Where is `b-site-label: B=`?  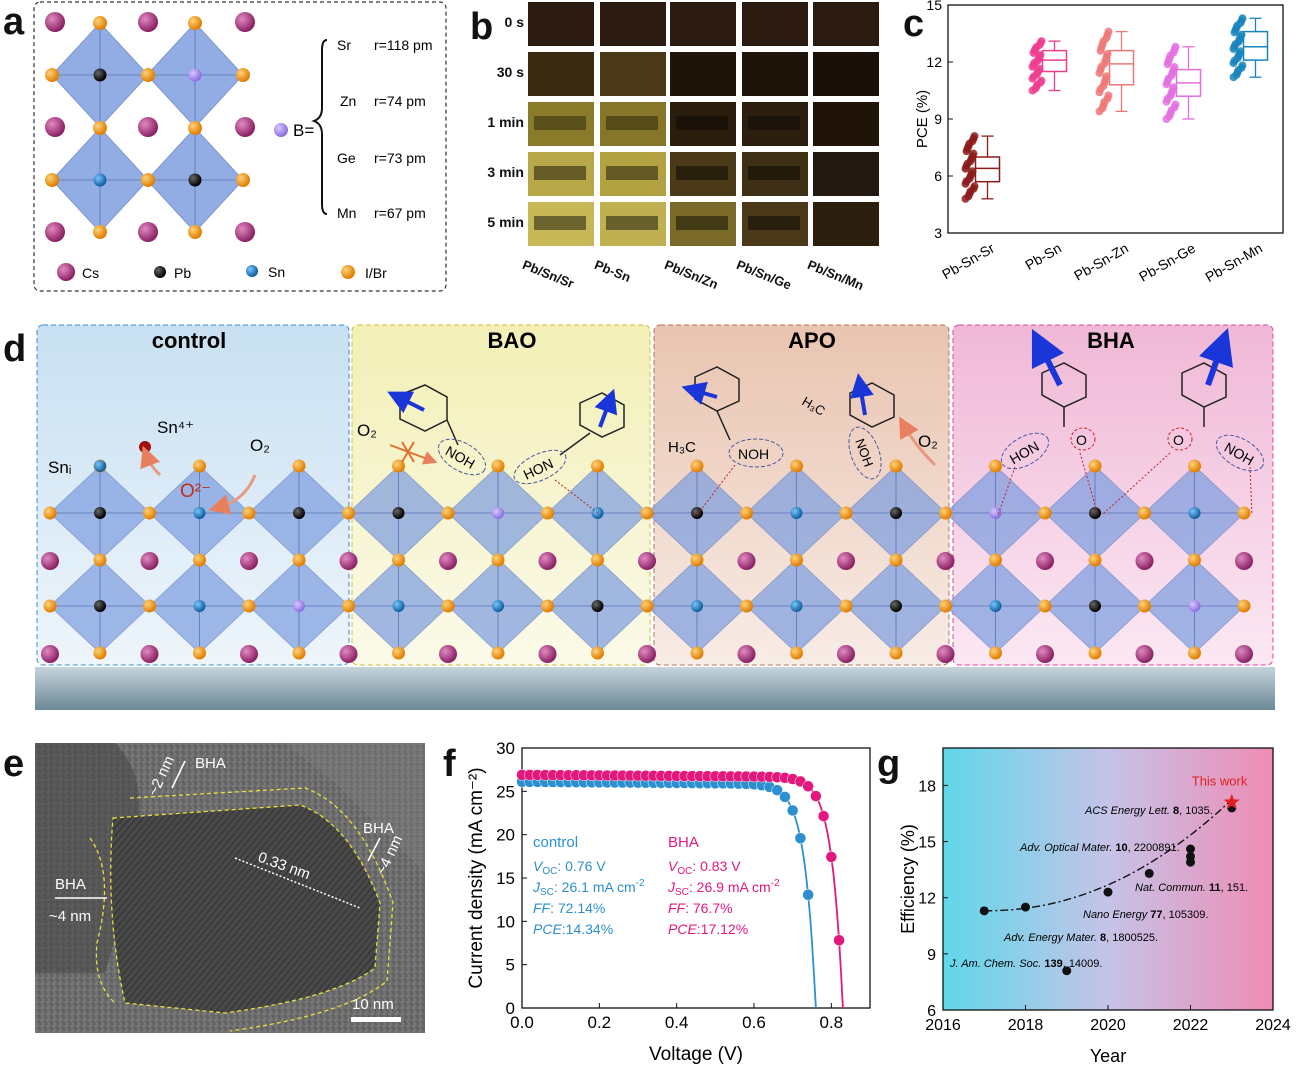
b-site-label: B= is located at coordinates (303, 130).